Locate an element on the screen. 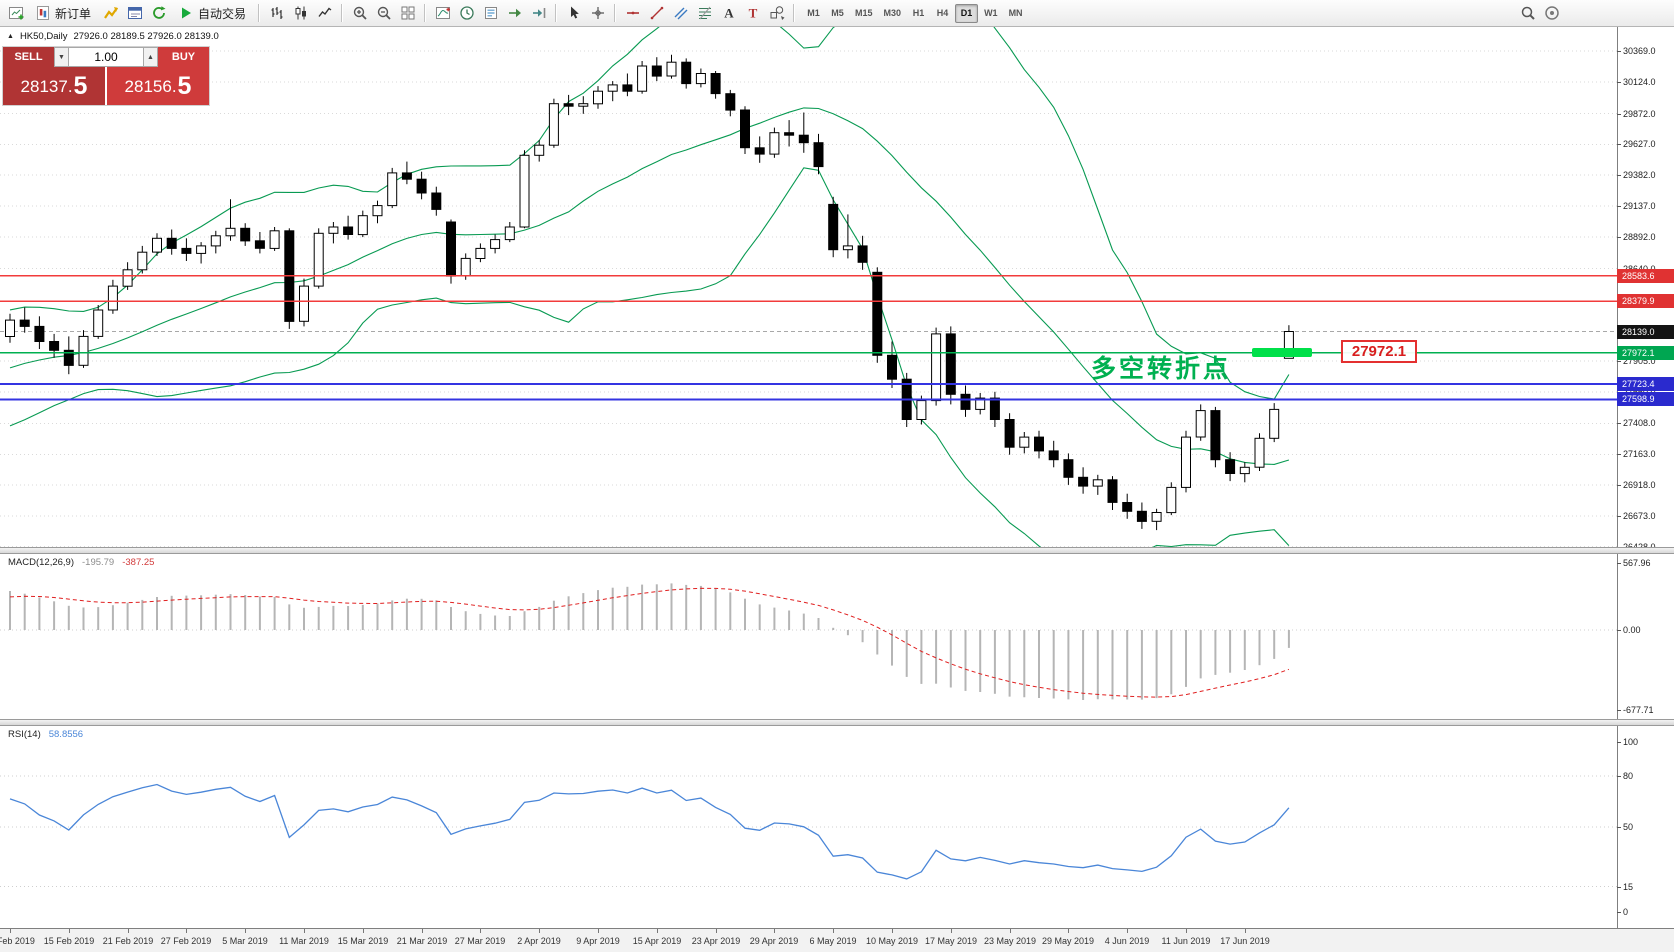  bar-chart-icon is located at coordinates (276, 13).